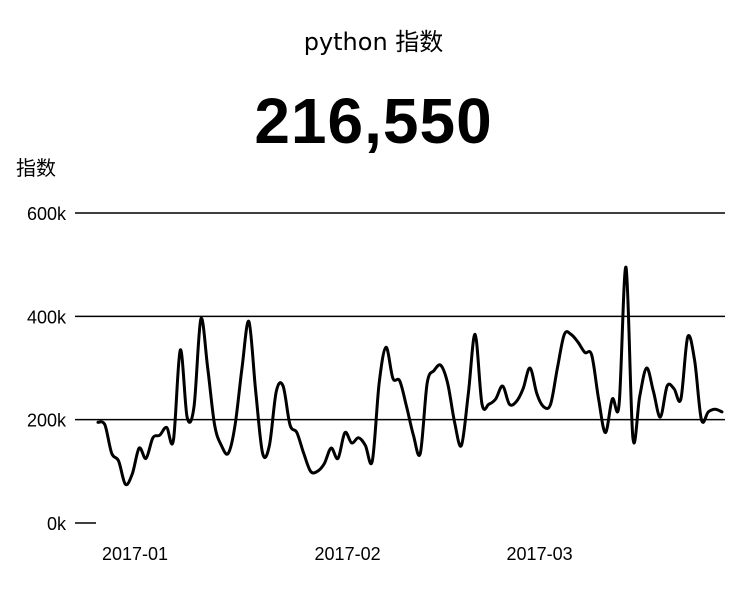 The width and height of the screenshot is (747, 607). Describe the element at coordinates (135, 554) in the screenshot. I see `x-tick-label: 2017-01` at that location.